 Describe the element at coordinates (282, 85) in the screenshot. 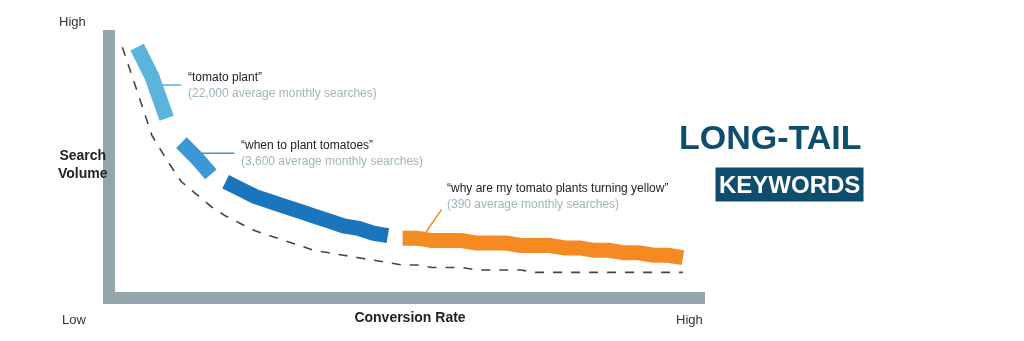

I see `annotation: “tomato plant” (22,000 average monthly searches)` at that location.